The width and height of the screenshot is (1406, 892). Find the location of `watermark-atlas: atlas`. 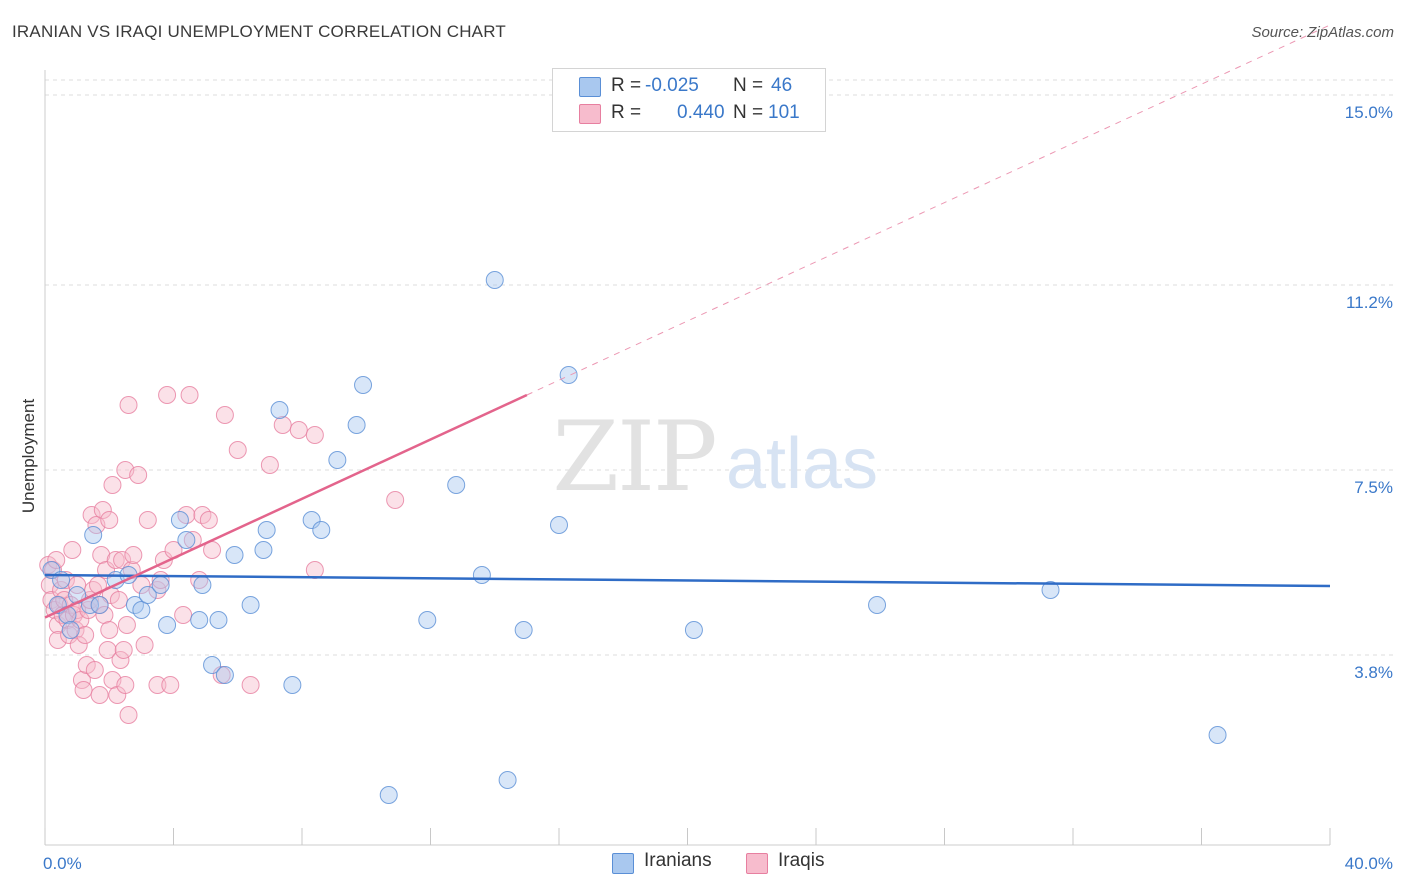

watermark-atlas: atlas is located at coordinates (802, 464).